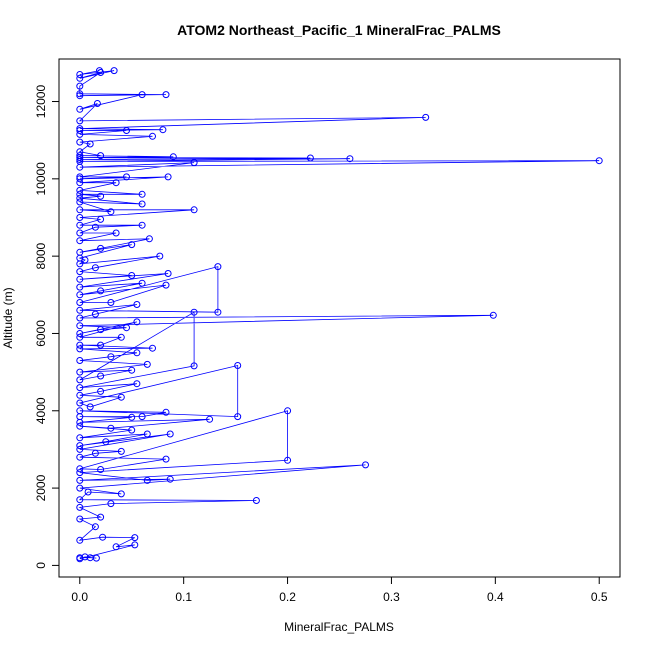 The height and width of the screenshot is (650, 650). What do you see at coordinates (41, 565) in the screenshot?
I see `y-tick-label: 0` at bounding box center [41, 565].